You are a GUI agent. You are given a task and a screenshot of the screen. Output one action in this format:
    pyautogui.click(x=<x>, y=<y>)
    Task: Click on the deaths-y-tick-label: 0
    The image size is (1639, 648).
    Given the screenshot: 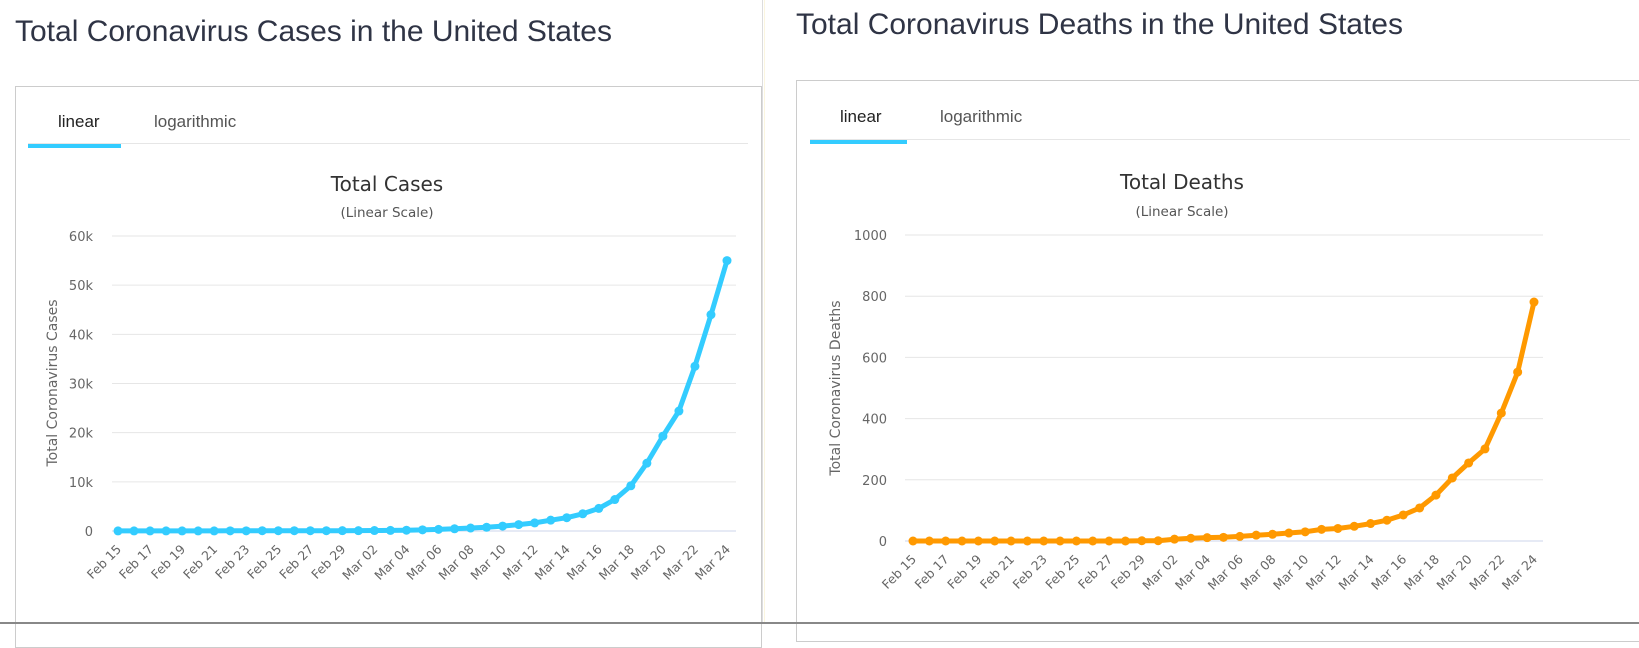 What is the action you would take?
    pyautogui.click(x=883, y=542)
    